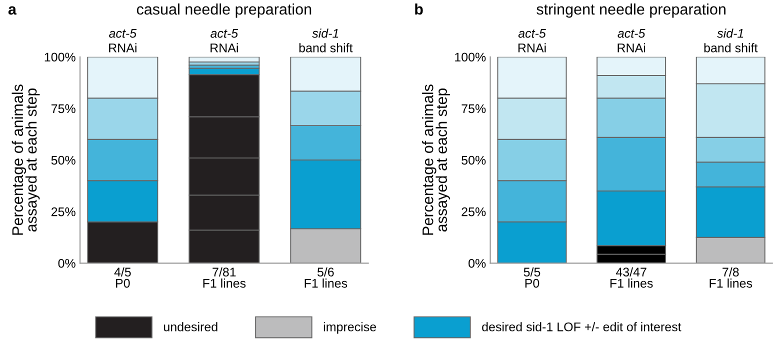  I want to click on bar, so click(224, 59).